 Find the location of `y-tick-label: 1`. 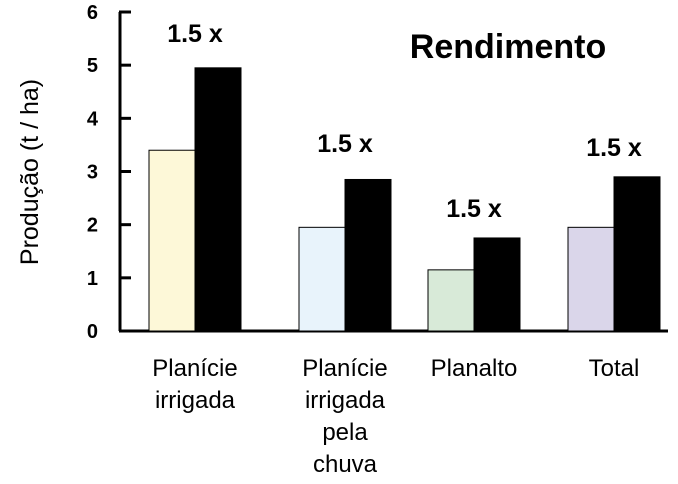

y-tick-label: 1 is located at coordinates (92, 279).